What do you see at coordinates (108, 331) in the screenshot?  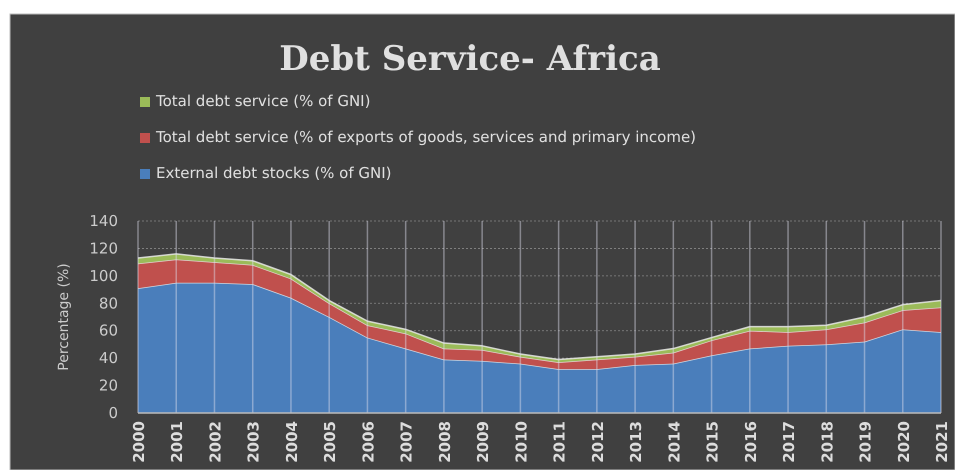 I see `y-tick-label: 60` at bounding box center [108, 331].